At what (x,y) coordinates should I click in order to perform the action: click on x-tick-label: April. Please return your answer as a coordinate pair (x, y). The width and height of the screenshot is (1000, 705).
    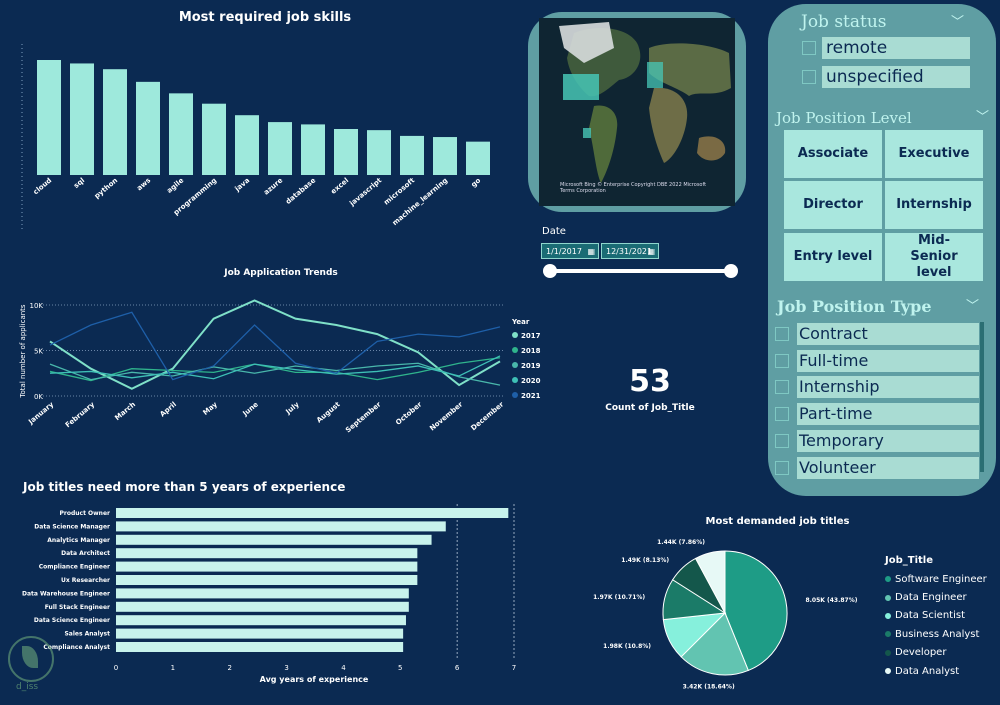
    Looking at the image, I should click on (168, 409).